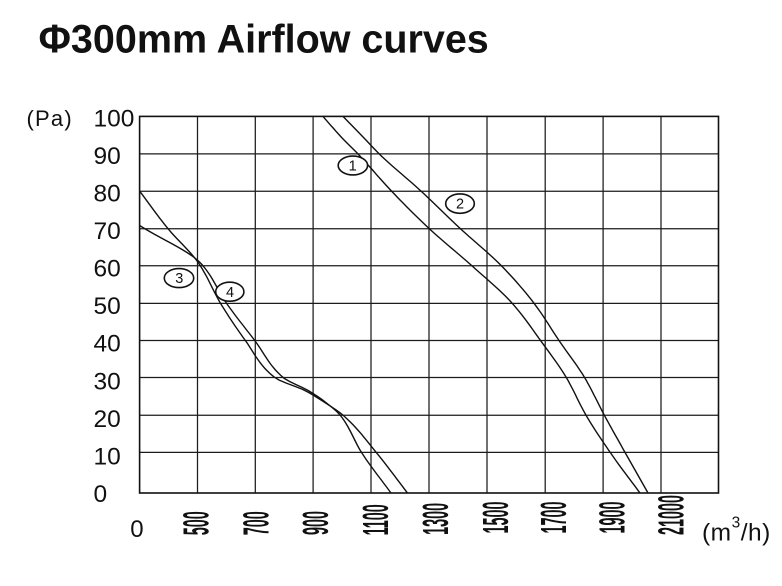 This screenshot has width=782, height=586. Describe the element at coordinates (553, 517) in the screenshot. I see `svg-text: 1700` at that location.